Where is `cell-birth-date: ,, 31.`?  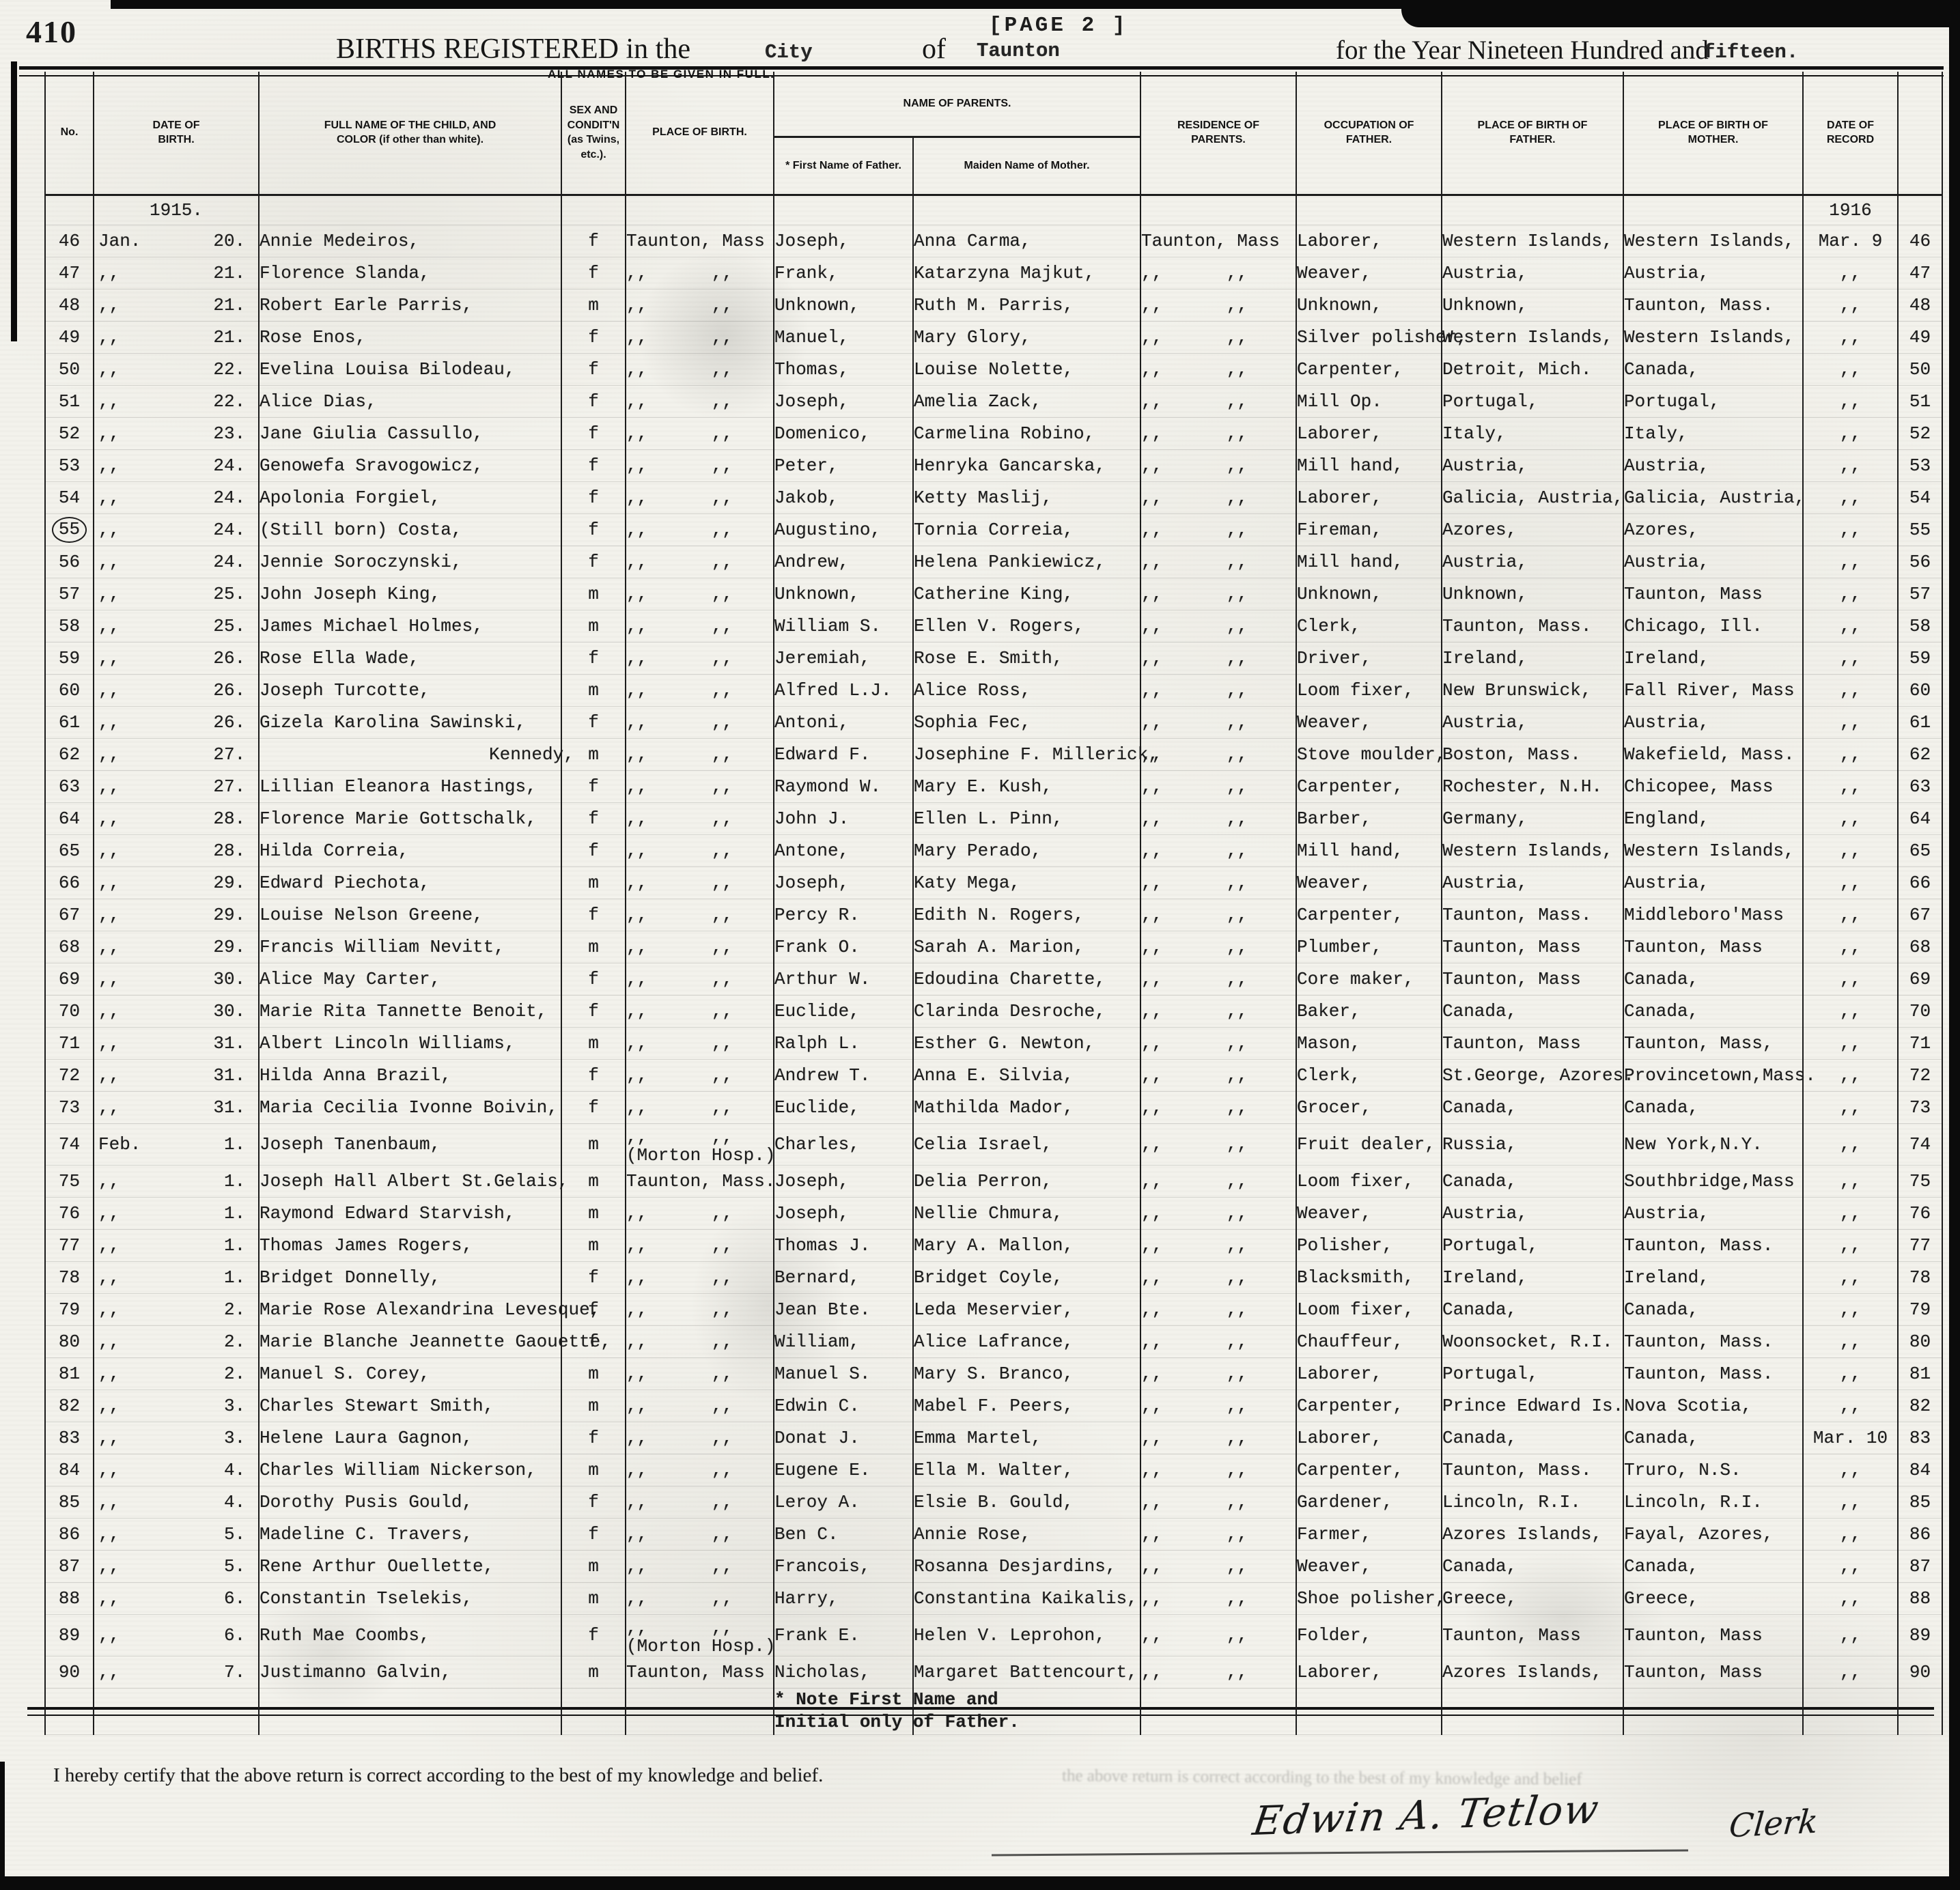 cell-birth-date: ,, 31. is located at coordinates (176, 1043).